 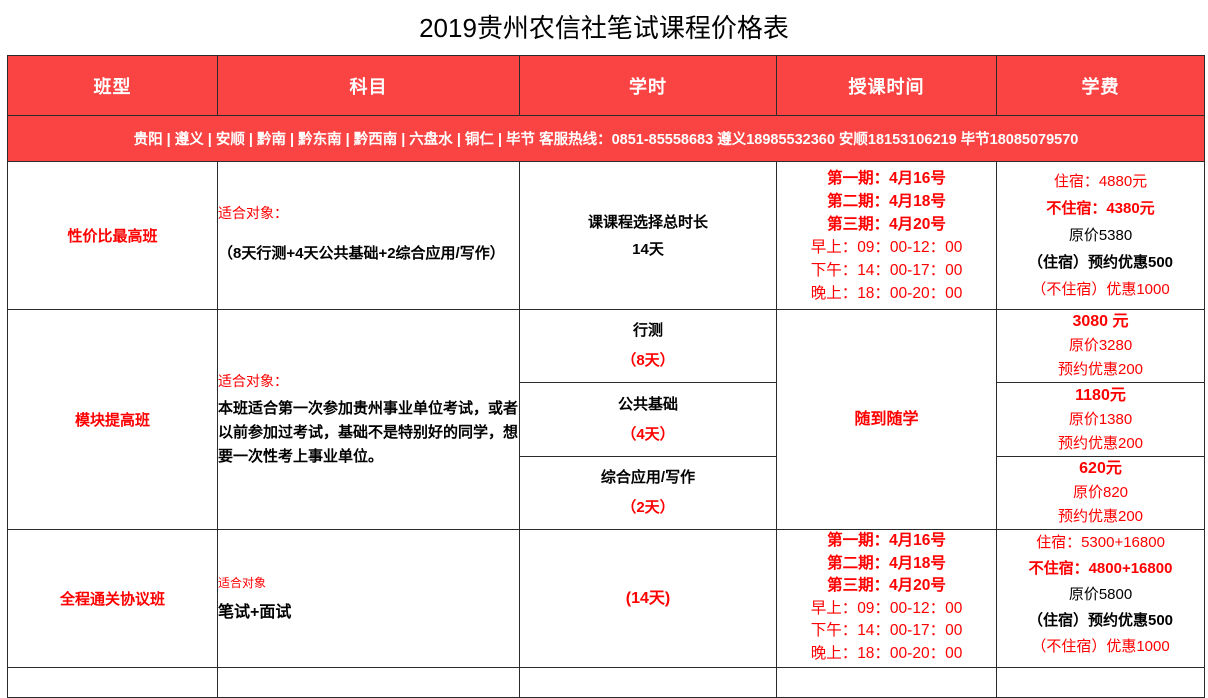 What do you see at coordinates (648, 235) in the screenshot?
I see `hours-cell: 课课程选择总时长 14天` at bounding box center [648, 235].